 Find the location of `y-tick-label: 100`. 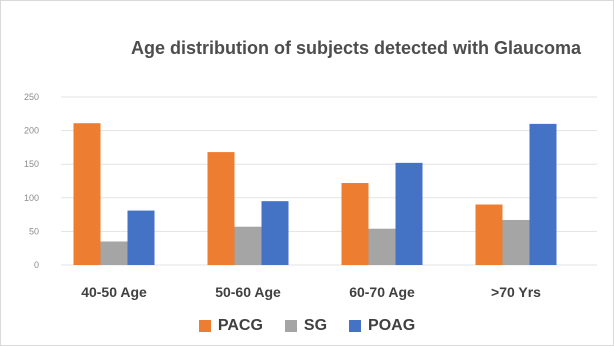

y-tick-label: 100 is located at coordinates (31, 198).